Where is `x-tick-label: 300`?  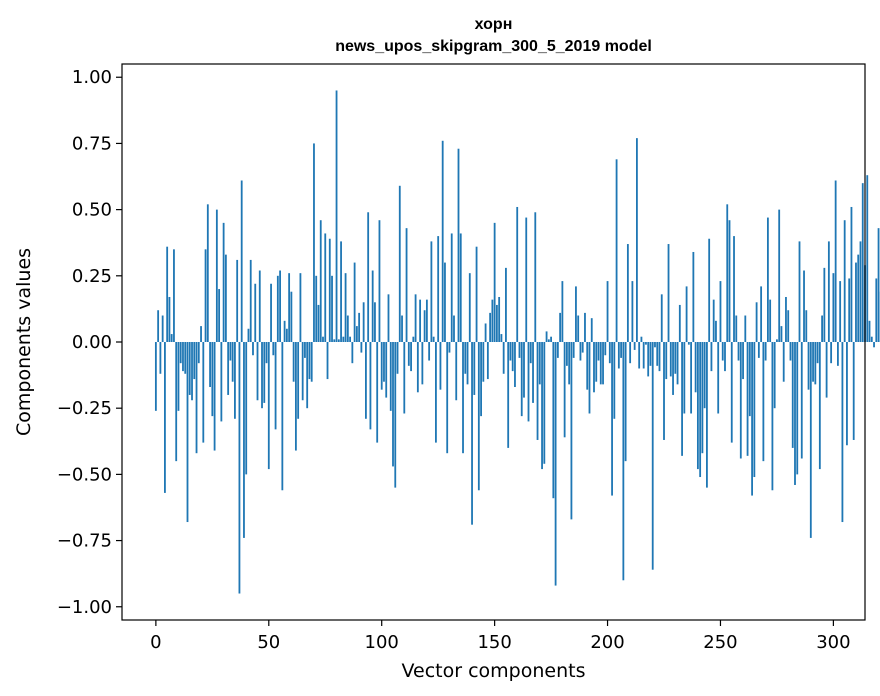 x-tick-label: 300 is located at coordinates (833, 642).